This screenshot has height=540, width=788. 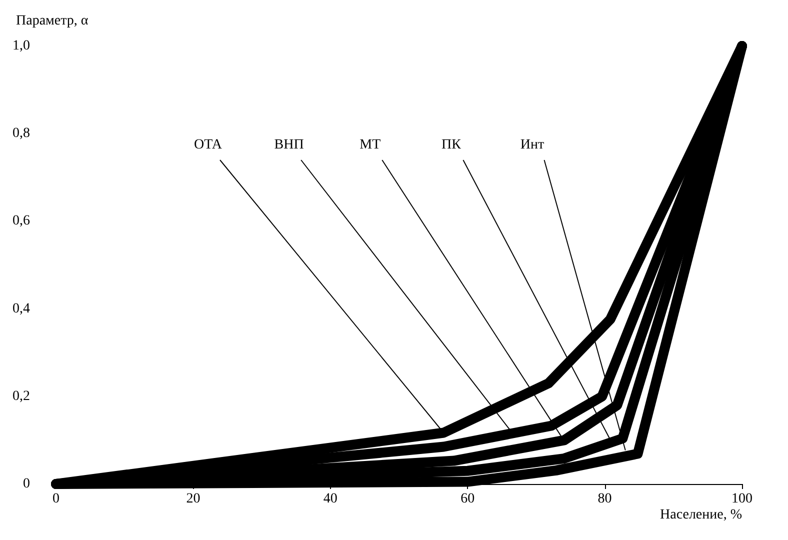 I want to click on x-tick-label: 0, so click(x=56, y=499).